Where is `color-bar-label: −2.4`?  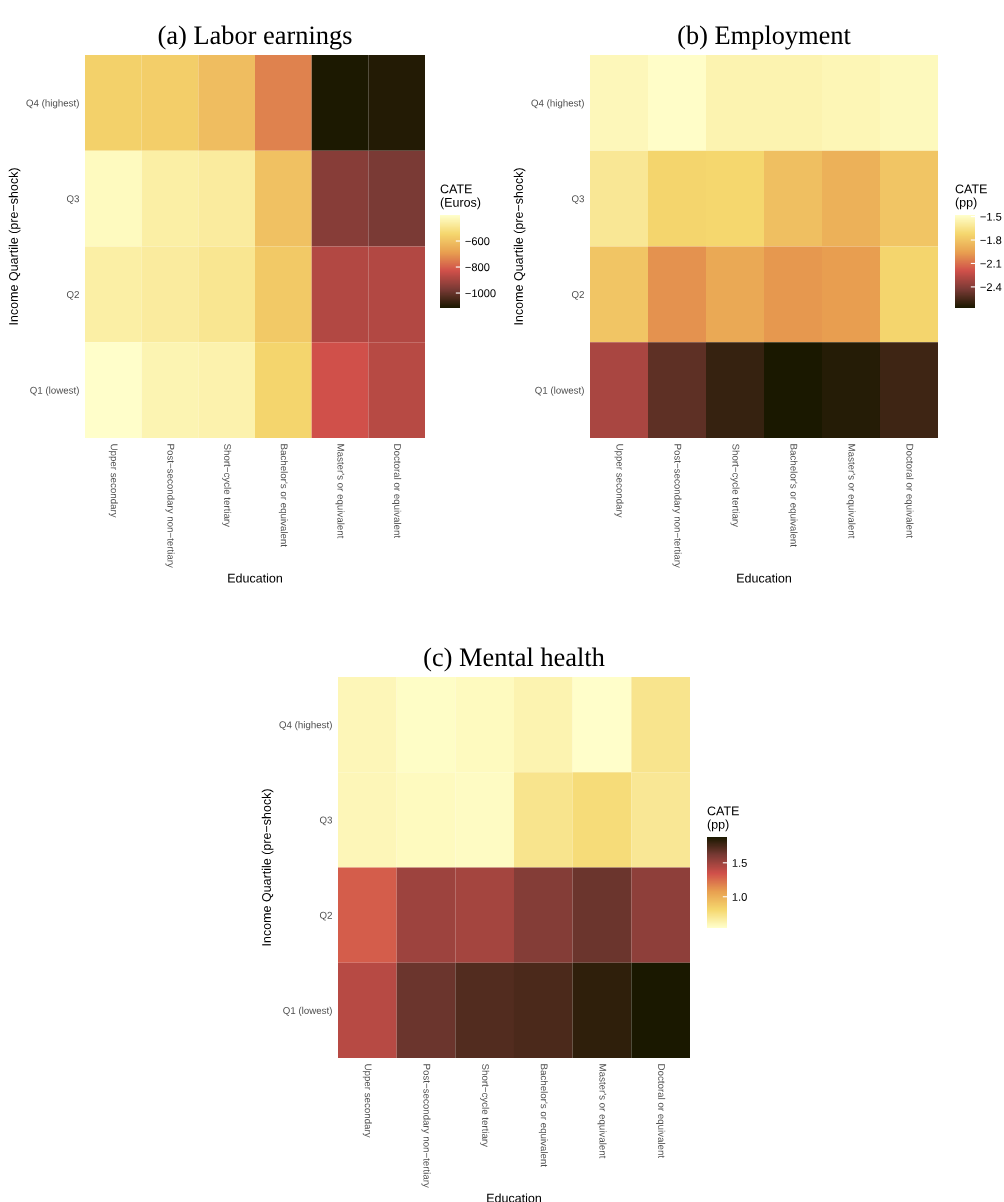
color-bar-label: −2.4 is located at coordinates (991, 287).